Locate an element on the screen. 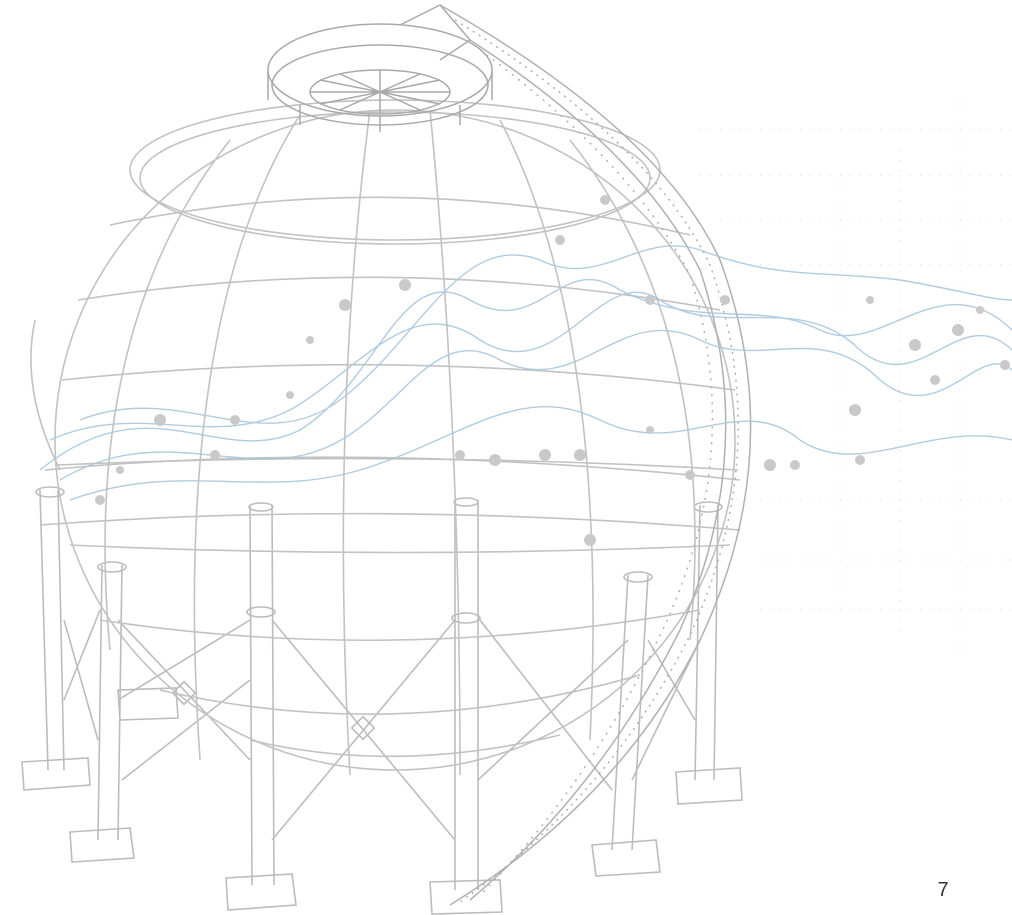 This screenshot has height=915, width=1012. page-number: 7 is located at coordinates (943, 890).